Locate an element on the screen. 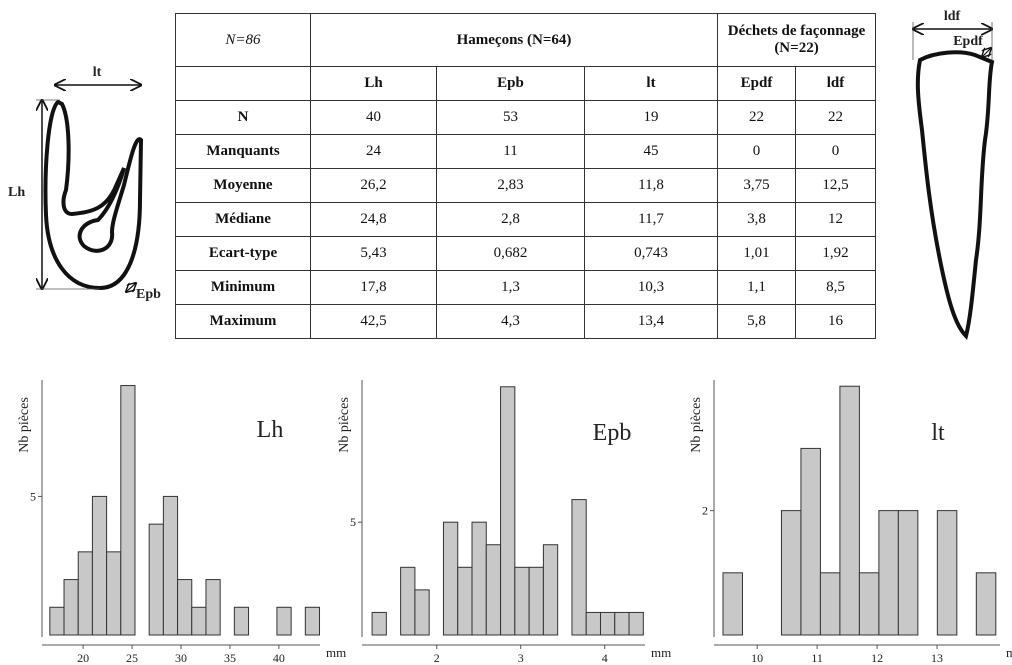 The height and width of the screenshot is (665, 1012). table-cell: Minimum is located at coordinates (243, 287).